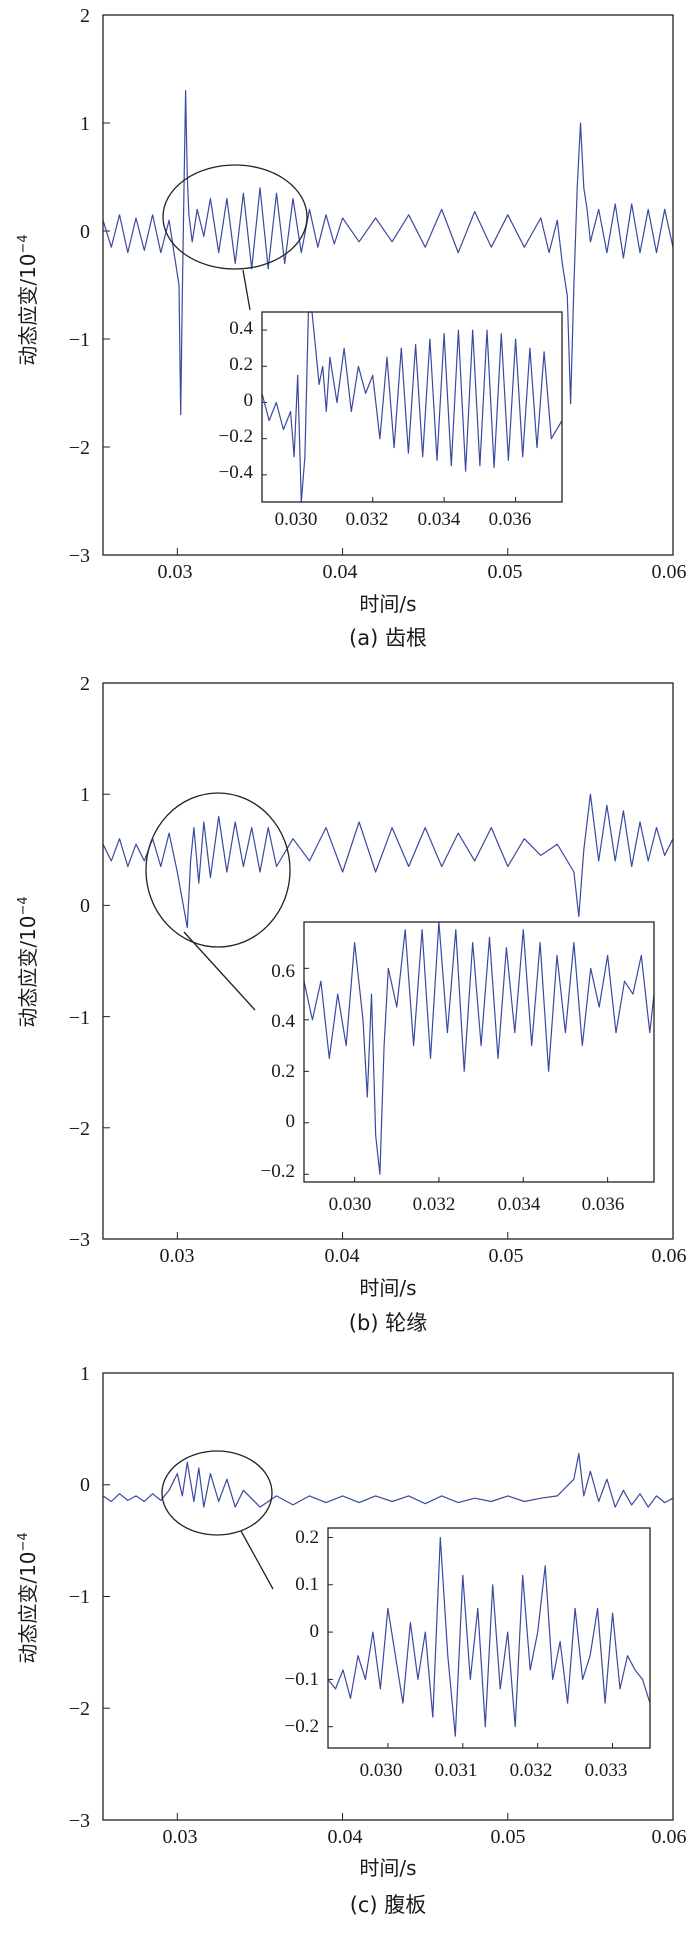 The image size is (700, 1935). What do you see at coordinates (606, 1770) in the screenshot?
I see `panel-c-inset-x-tick-label: 0.033` at bounding box center [606, 1770].